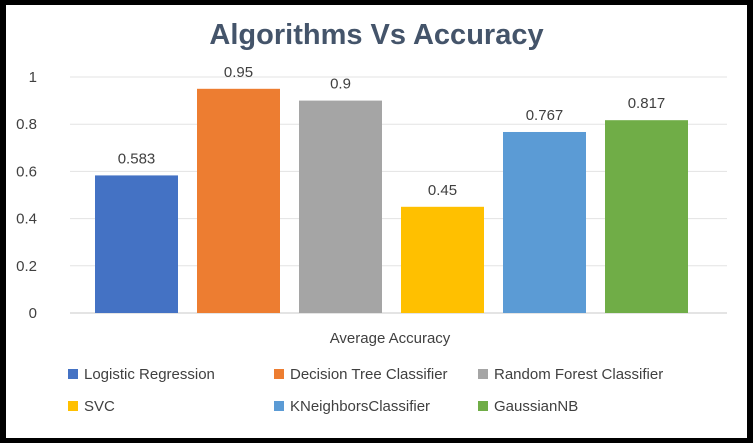 This screenshot has width=753, height=443. What do you see at coordinates (137, 158) in the screenshot?
I see `data-label: 0.583` at bounding box center [137, 158].